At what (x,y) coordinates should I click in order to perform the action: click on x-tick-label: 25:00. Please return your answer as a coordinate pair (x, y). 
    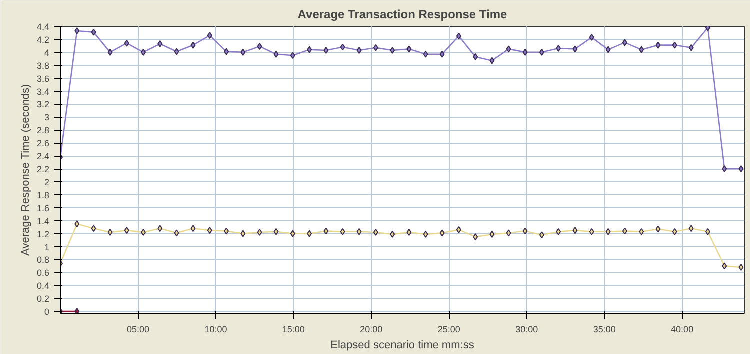
    Looking at the image, I should click on (449, 329).